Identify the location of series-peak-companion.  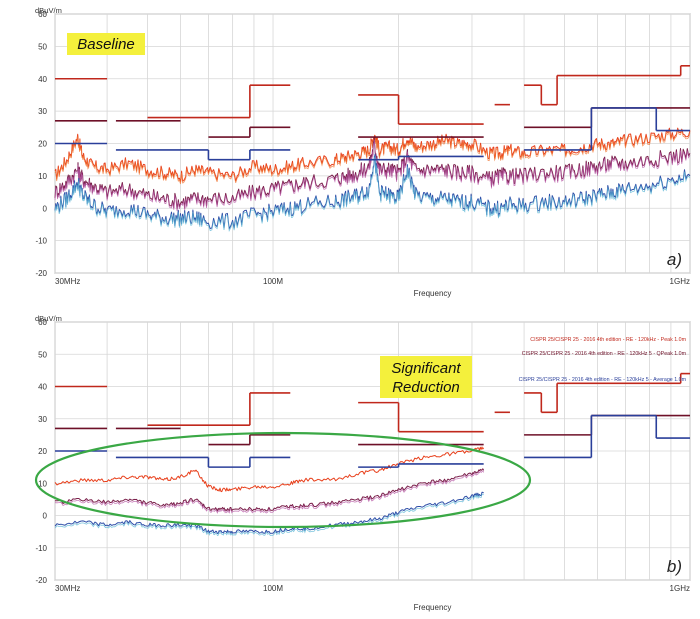
(372, 156).